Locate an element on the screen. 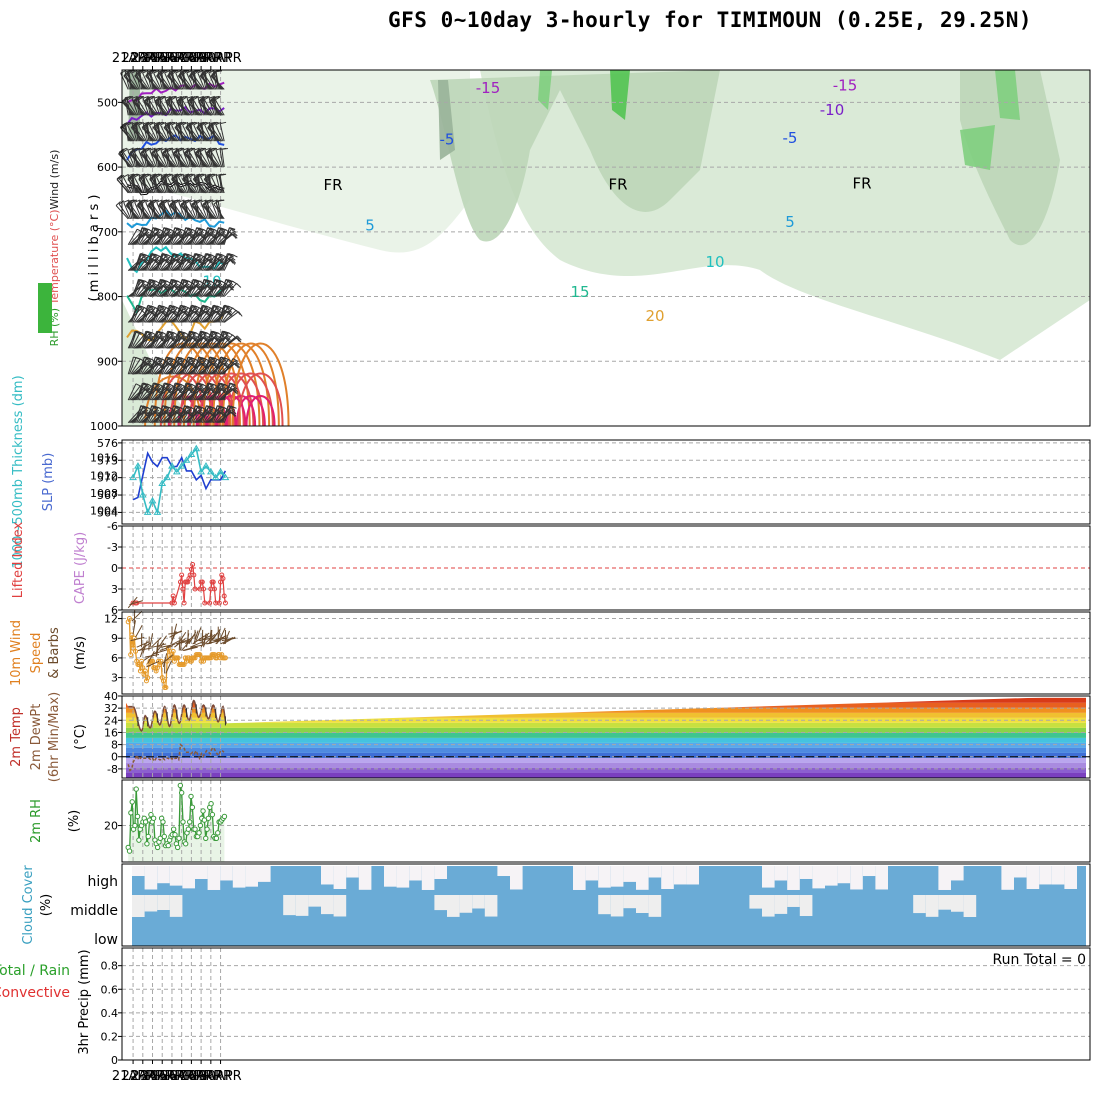  y-tick-label: 20 is located at coordinates (111, 826).